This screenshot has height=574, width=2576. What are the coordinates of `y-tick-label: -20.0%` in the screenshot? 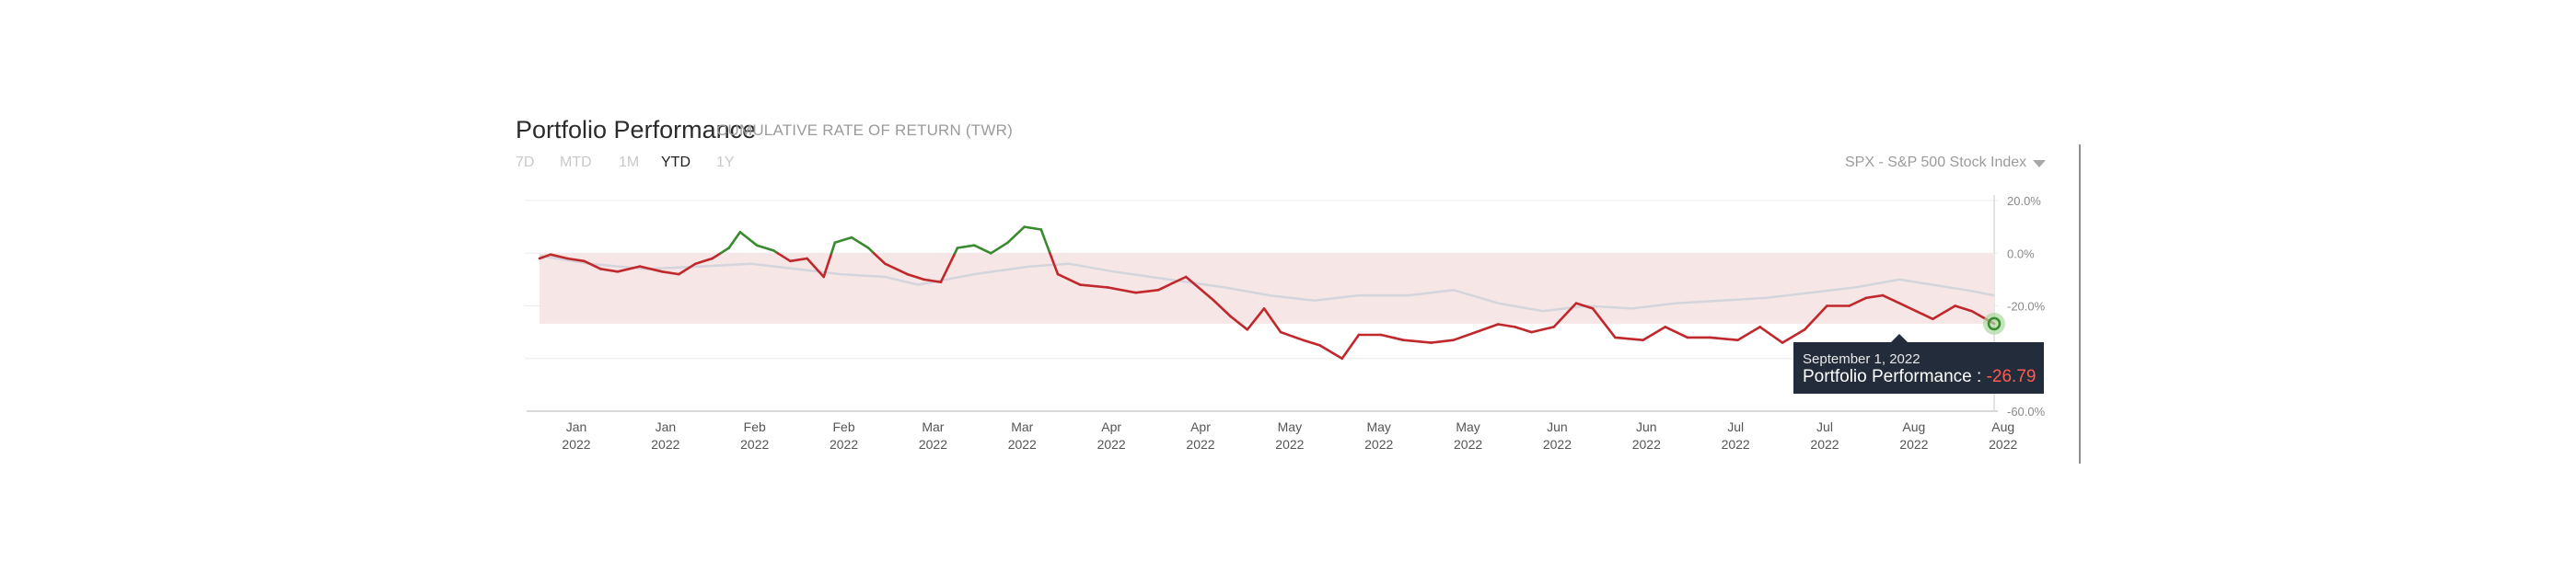 It's located at (2026, 307).